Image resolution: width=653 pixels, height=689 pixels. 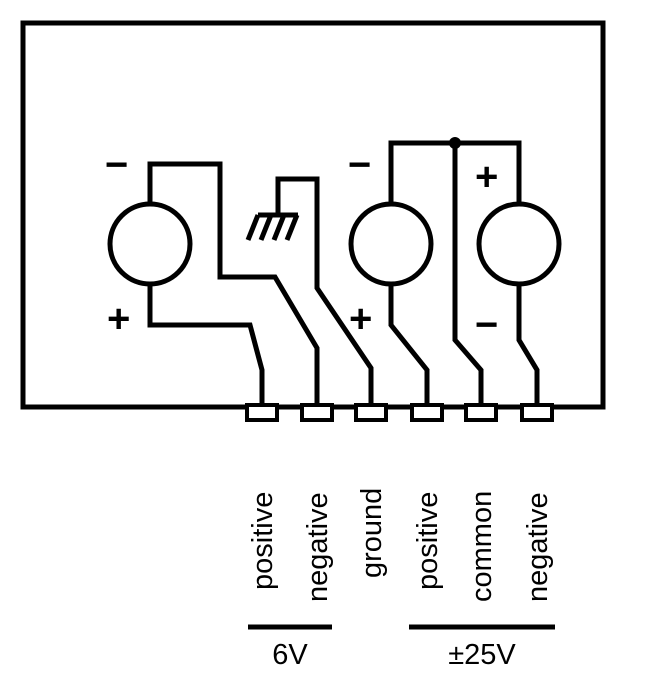 What do you see at coordinates (262, 412) in the screenshot?
I see `terminal-6v-positive` at bounding box center [262, 412].